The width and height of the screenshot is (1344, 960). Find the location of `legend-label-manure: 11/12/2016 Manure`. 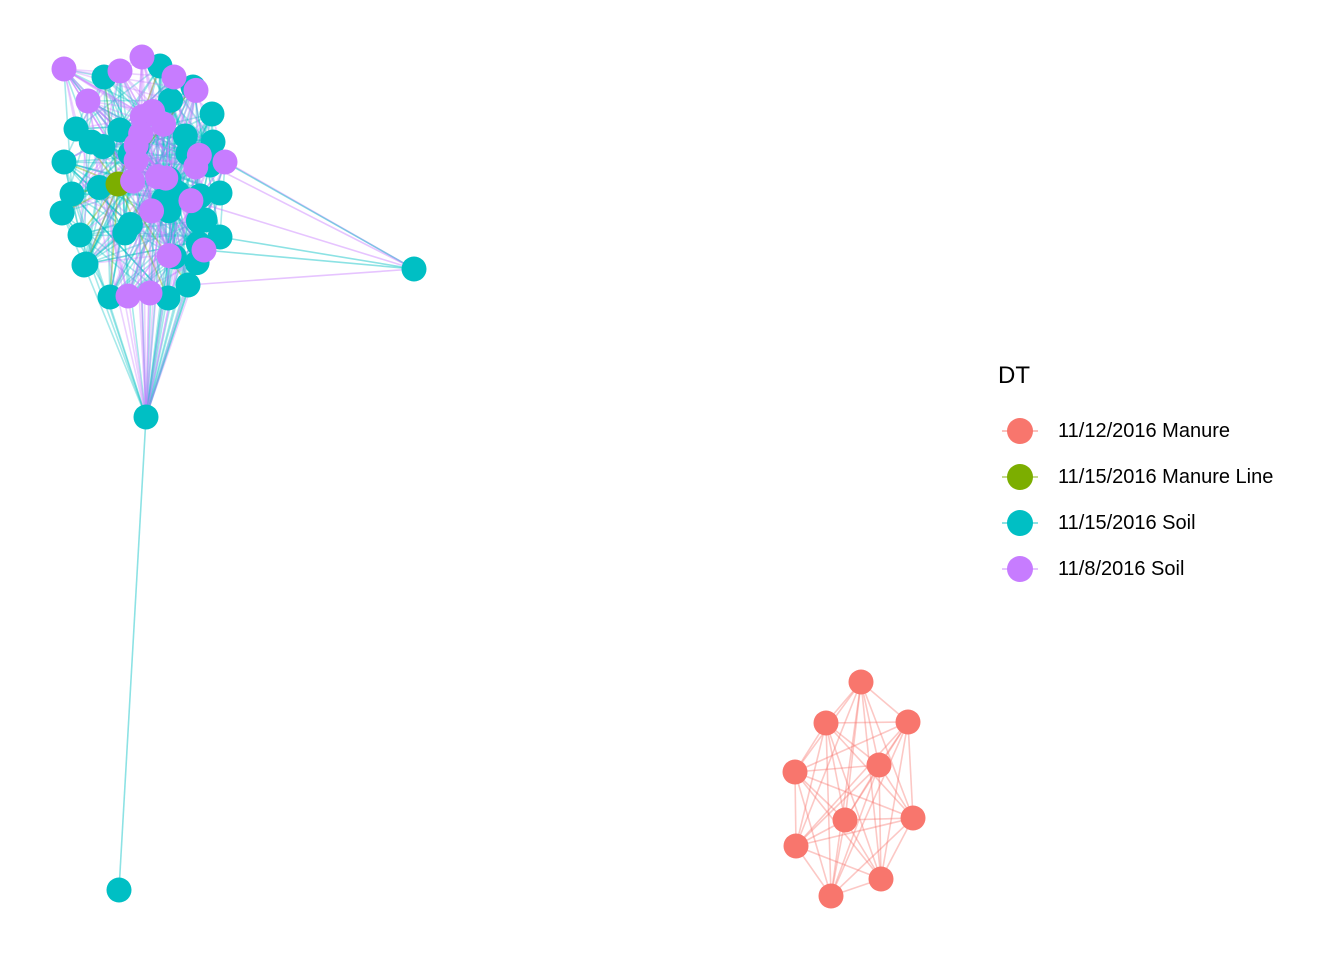

legend-label-manure: 11/12/2016 Manure is located at coordinates (1144, 430).